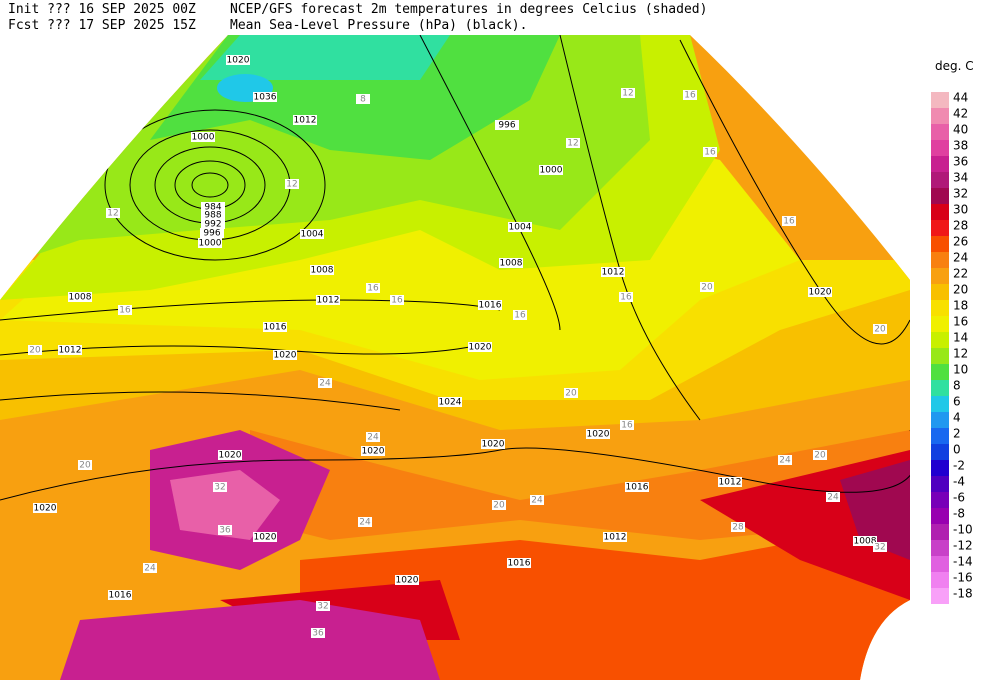  Describe the element at coordinates (450, 403) in the screenshot. I see `isobar-label: 1024` at that location.